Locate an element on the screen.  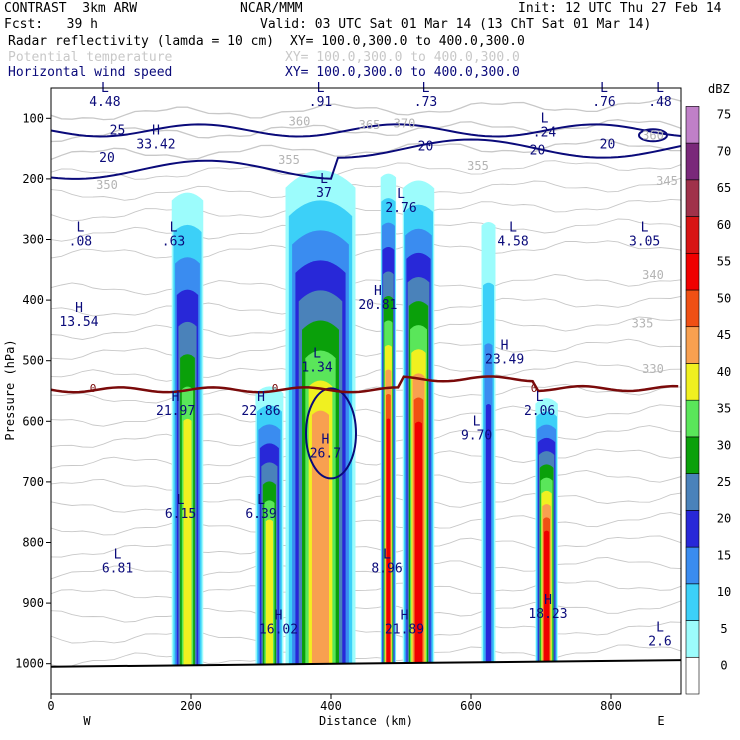
wind-label: 25 is located at coordinates (118, 131).